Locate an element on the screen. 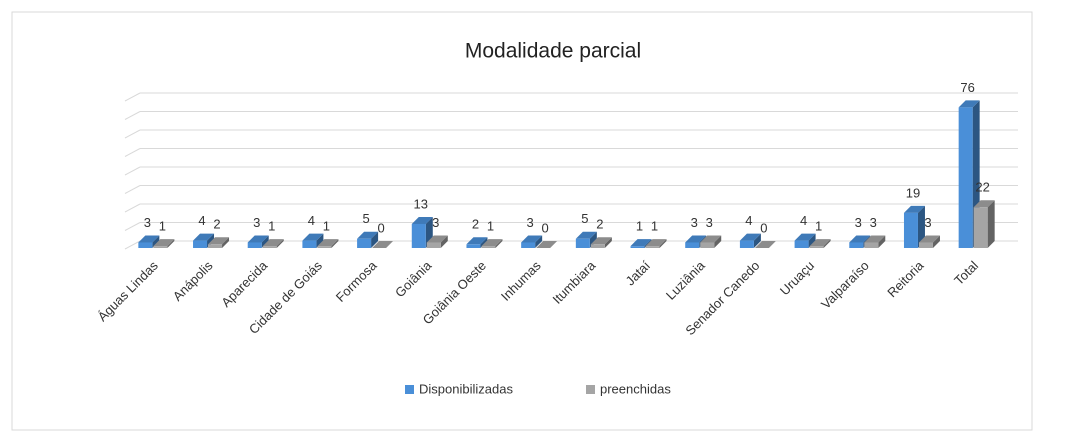  data-label: 76 is located at coordinates (967, 87).